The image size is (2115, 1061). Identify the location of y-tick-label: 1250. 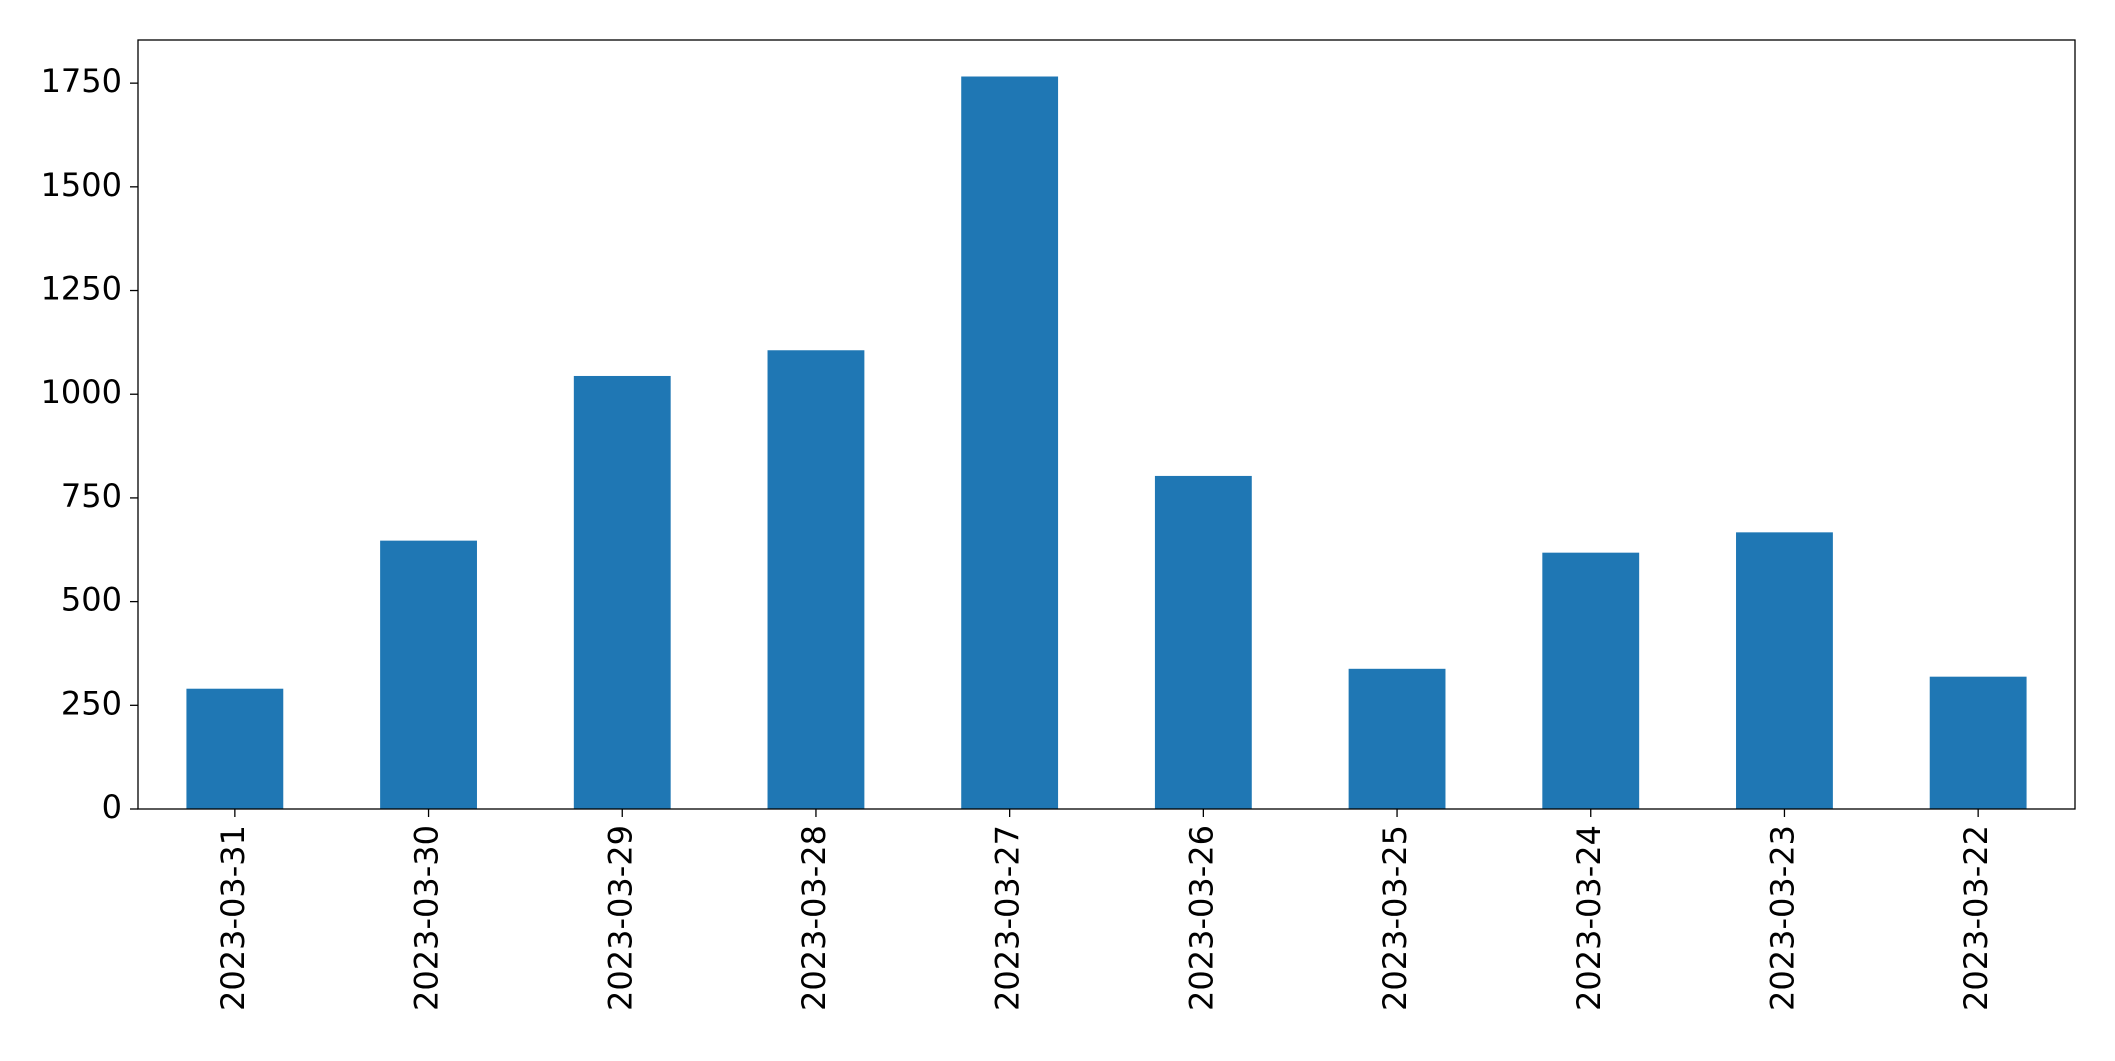
(81, 289).